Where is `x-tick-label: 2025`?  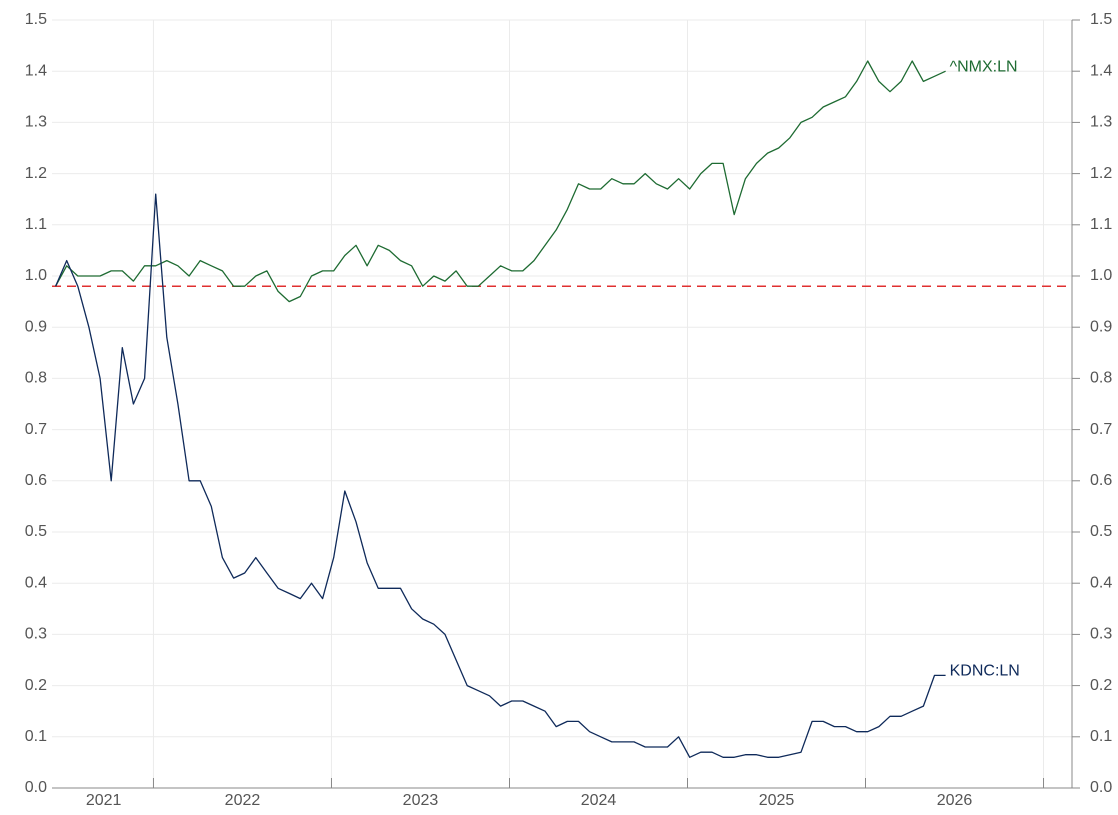
x-tick-label: 2025 is located at coordinates (777, 800).